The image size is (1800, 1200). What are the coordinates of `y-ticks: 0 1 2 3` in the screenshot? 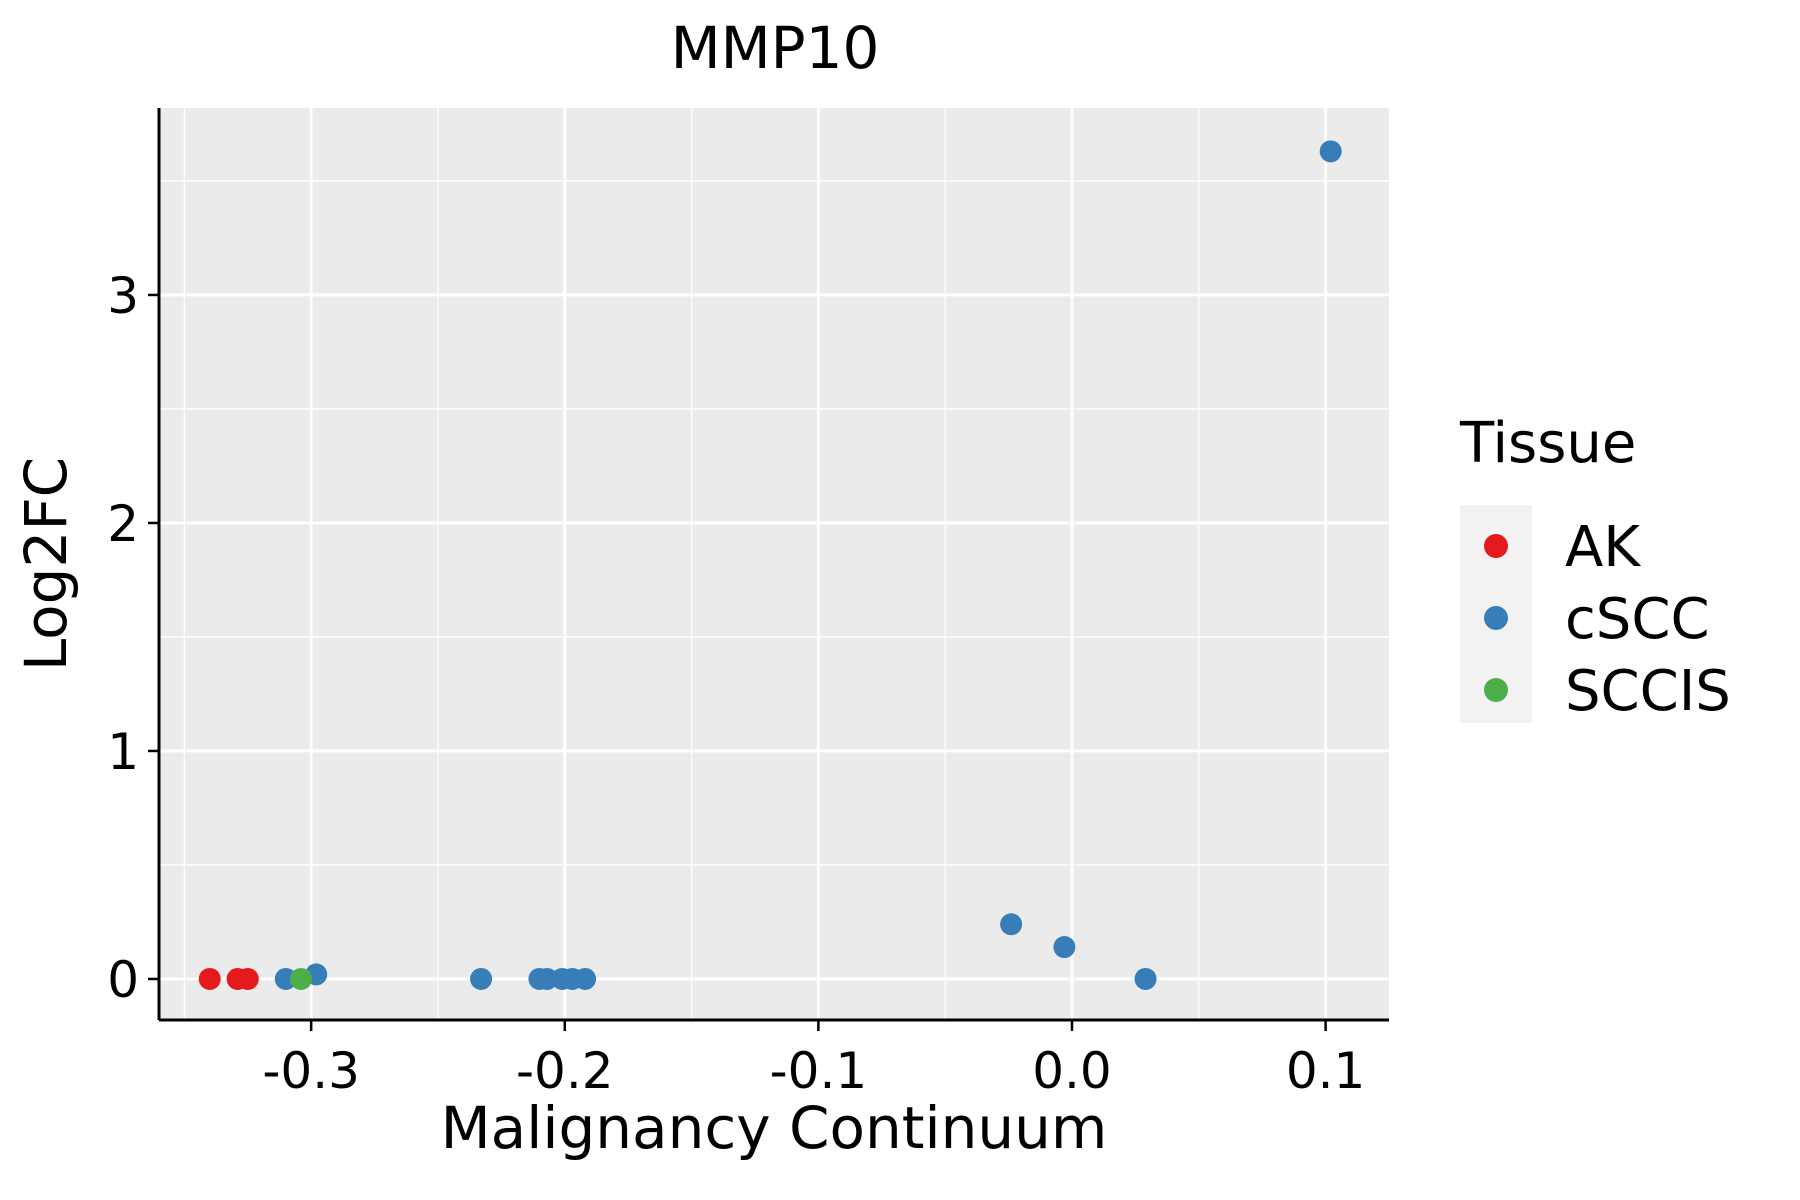 It's located at (133, 638).